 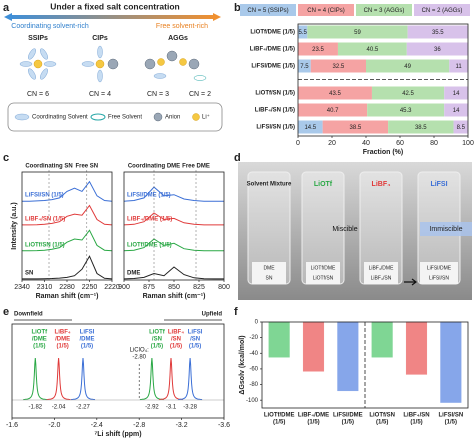 I want to click on peak-value: -1.82, so click(x=35, y=408).